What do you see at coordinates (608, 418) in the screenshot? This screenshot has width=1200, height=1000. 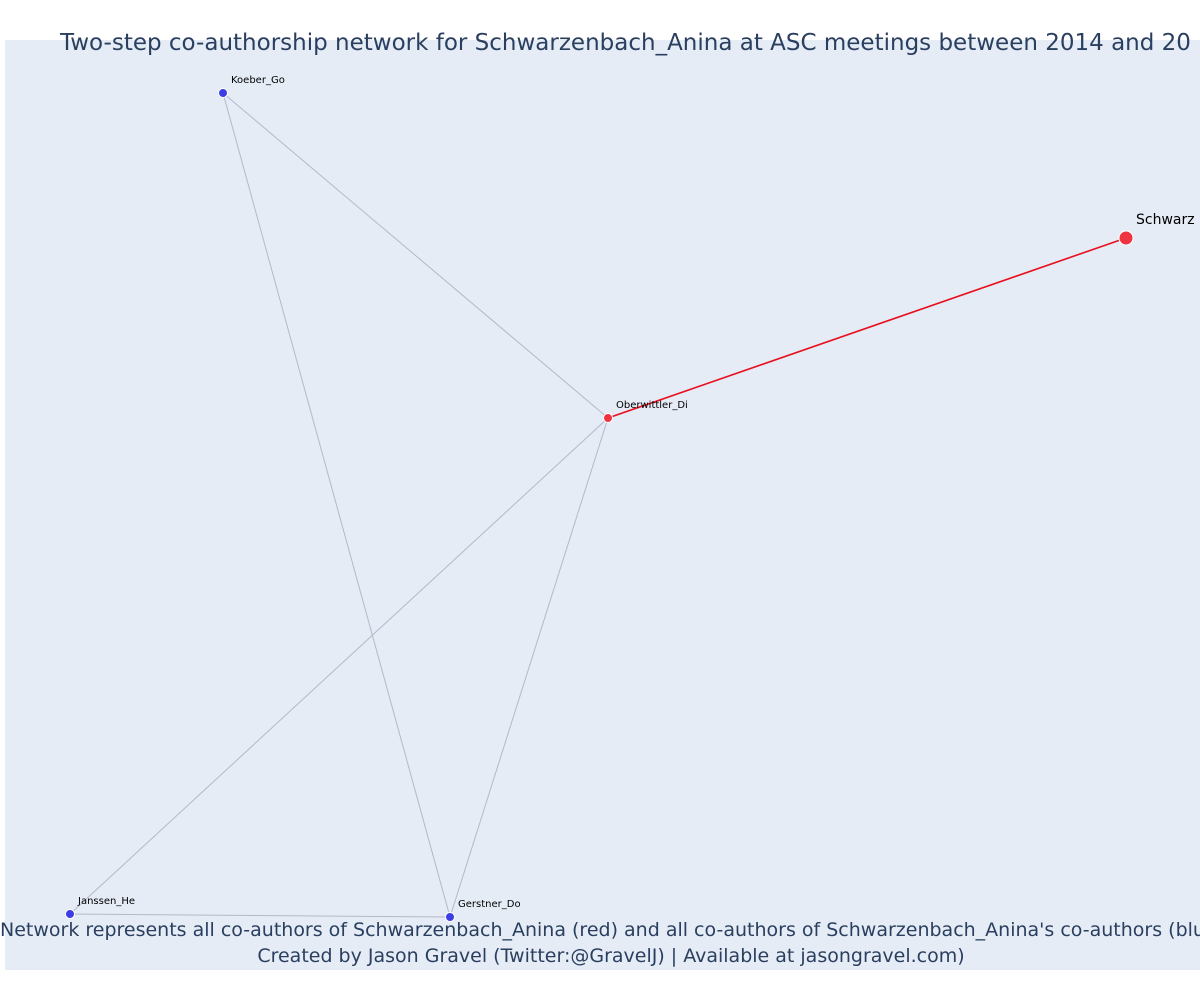 I see `node-Oberwittler_Di` at bounding box center [608, 418].